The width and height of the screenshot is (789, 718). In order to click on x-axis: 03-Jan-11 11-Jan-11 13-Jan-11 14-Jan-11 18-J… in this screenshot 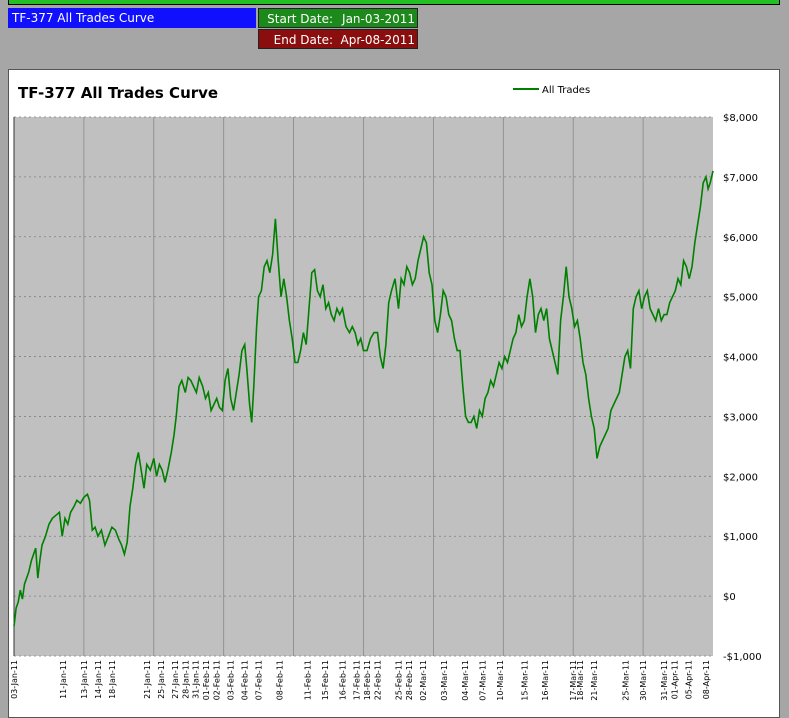, I will do `click(360, 680)`.